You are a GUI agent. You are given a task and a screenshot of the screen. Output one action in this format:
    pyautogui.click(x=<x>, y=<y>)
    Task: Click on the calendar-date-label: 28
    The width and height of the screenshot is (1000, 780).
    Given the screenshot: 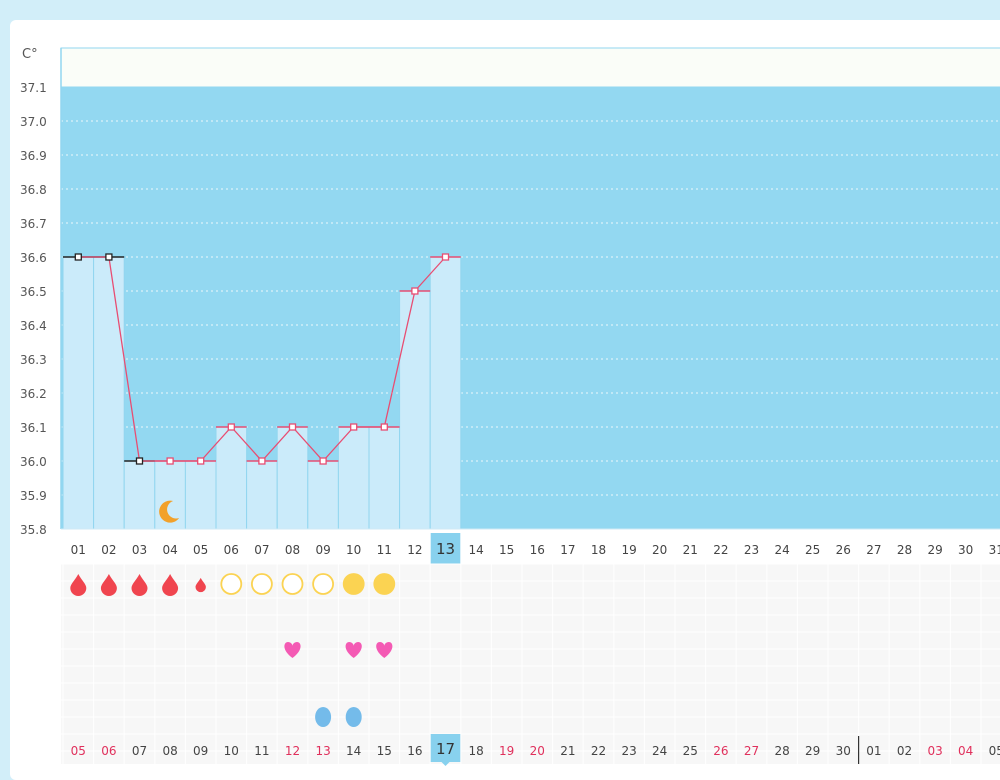 What is the action you would take?
    pyautogui.click(x=781, y=751)
    